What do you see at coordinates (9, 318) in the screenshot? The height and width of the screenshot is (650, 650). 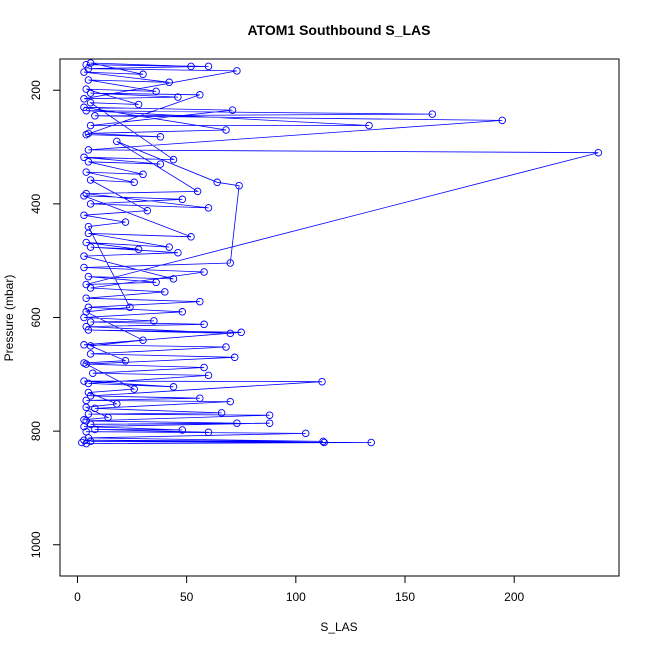 I see `y-axis-label: Pressure (mbar)` at bounding box center [9, 318].